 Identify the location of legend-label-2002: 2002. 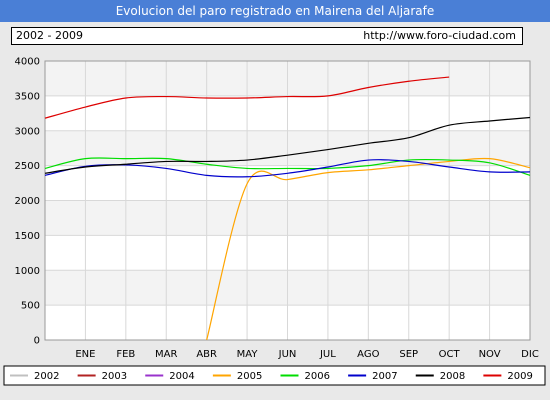
(46, 376).